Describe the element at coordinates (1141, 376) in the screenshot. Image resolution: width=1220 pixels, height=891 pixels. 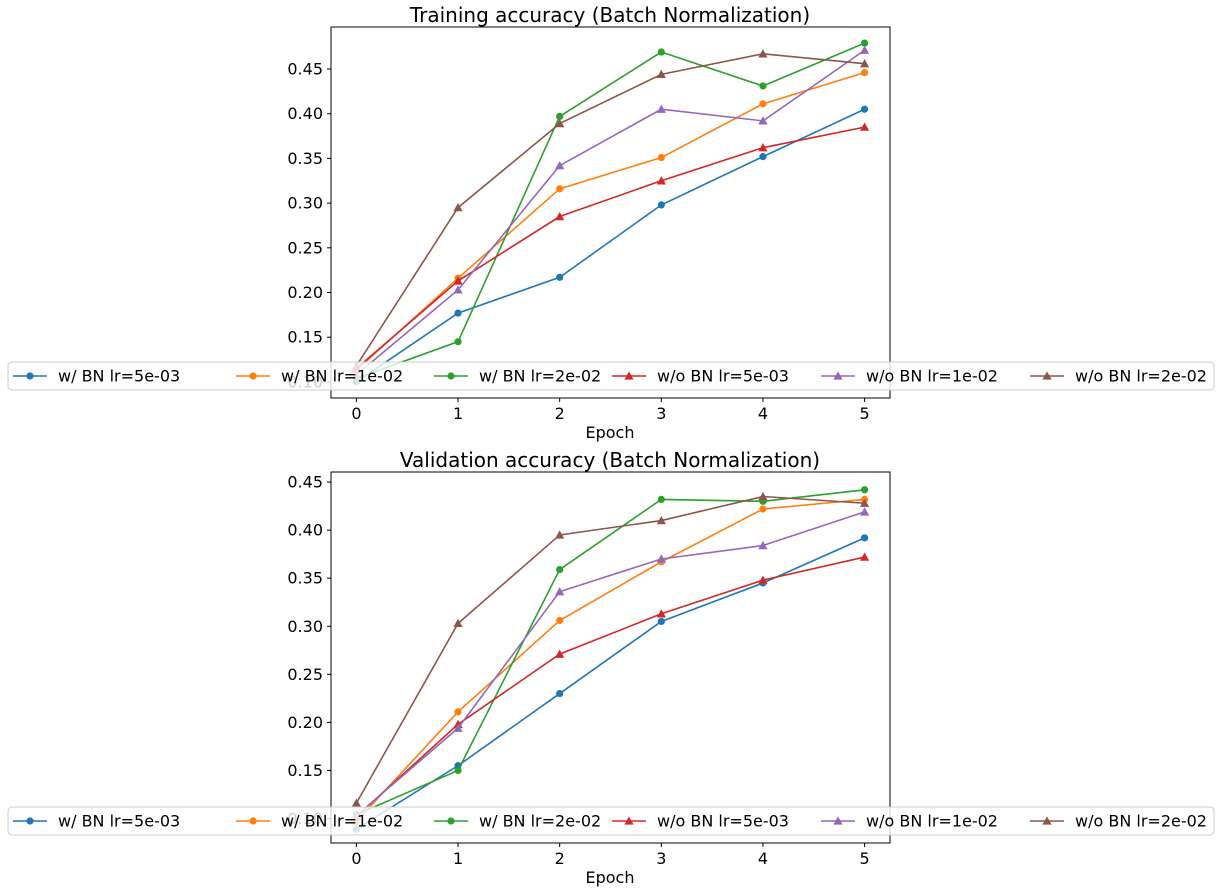
I see `legend-label: w/o BN lr=2e-02` at that location.